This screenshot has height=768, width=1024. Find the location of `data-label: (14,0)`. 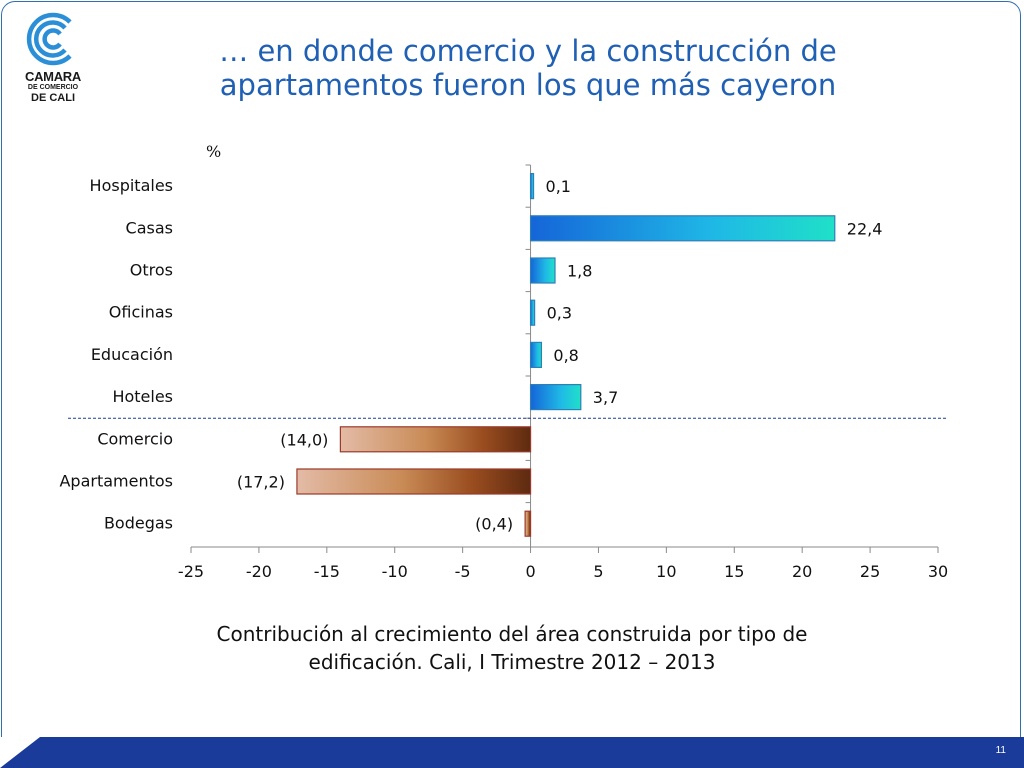

data-label: (14,0) is located at coordinates (304, 439).